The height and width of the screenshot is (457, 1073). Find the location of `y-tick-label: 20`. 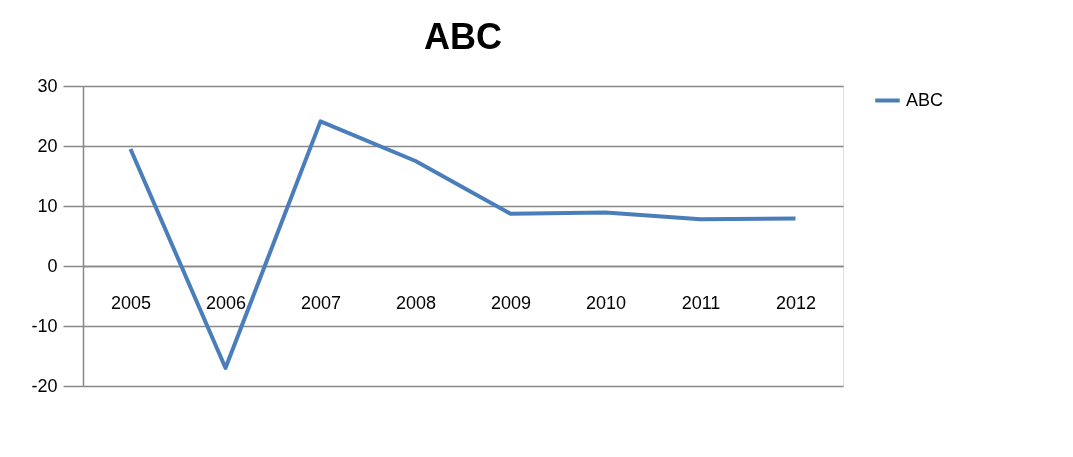

y-tick-label: 20 is located at coordinates (47, 145).